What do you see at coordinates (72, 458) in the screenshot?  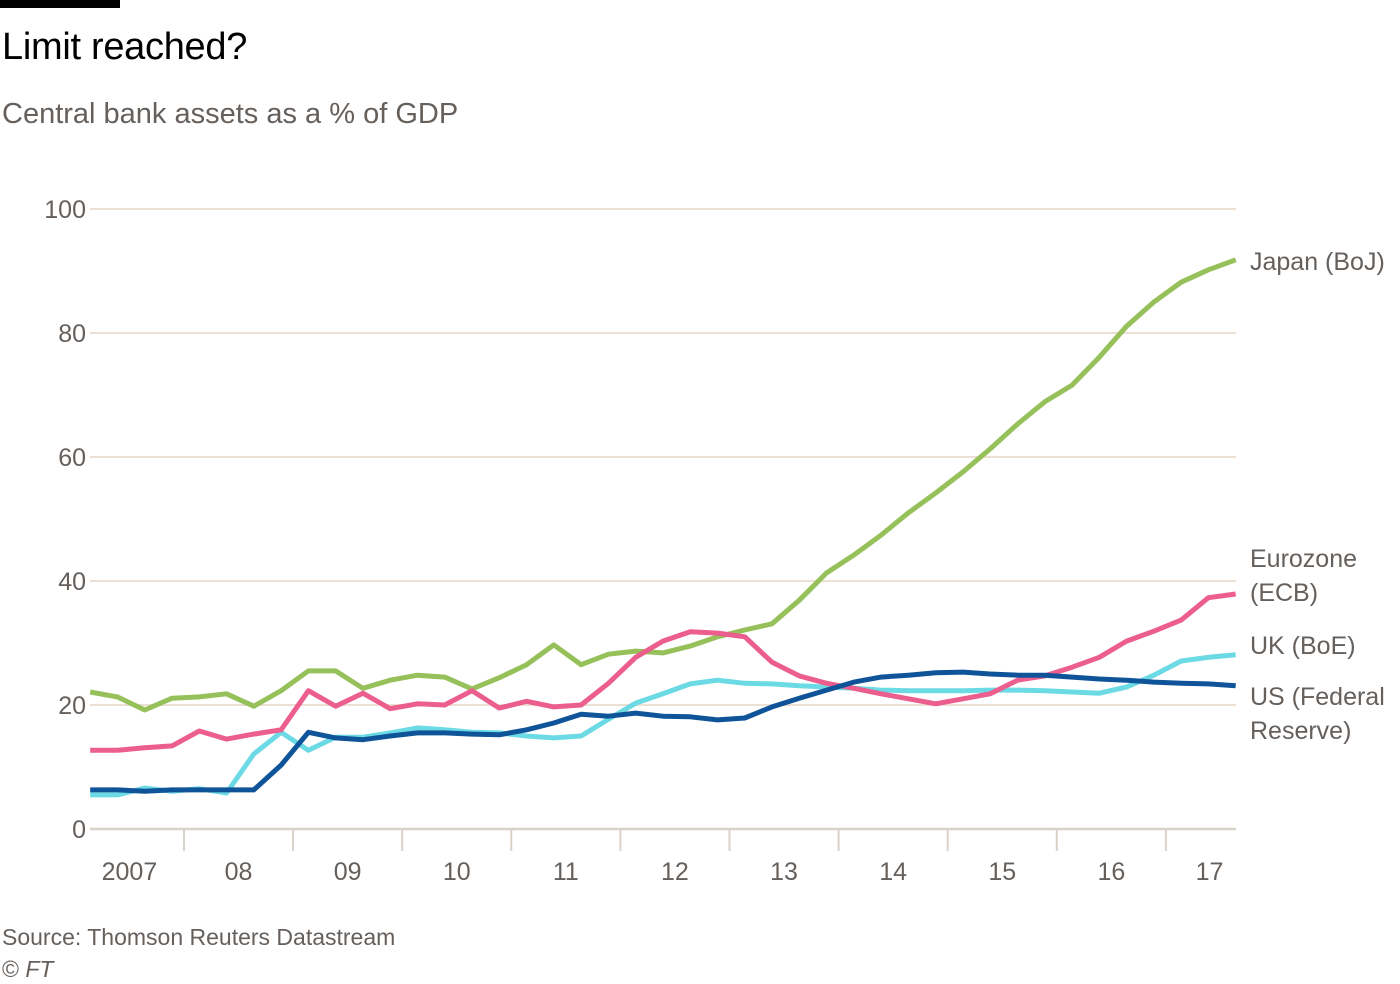 I see `y-tick-label: 60` at bounding box center [72, 458].